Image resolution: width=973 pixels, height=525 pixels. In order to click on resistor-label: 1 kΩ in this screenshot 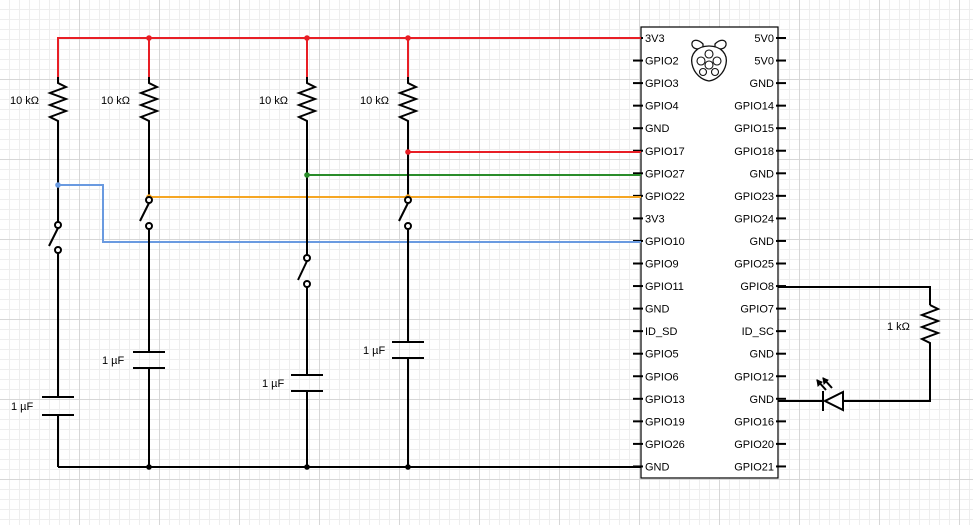, I will do `click(898, 327)`.